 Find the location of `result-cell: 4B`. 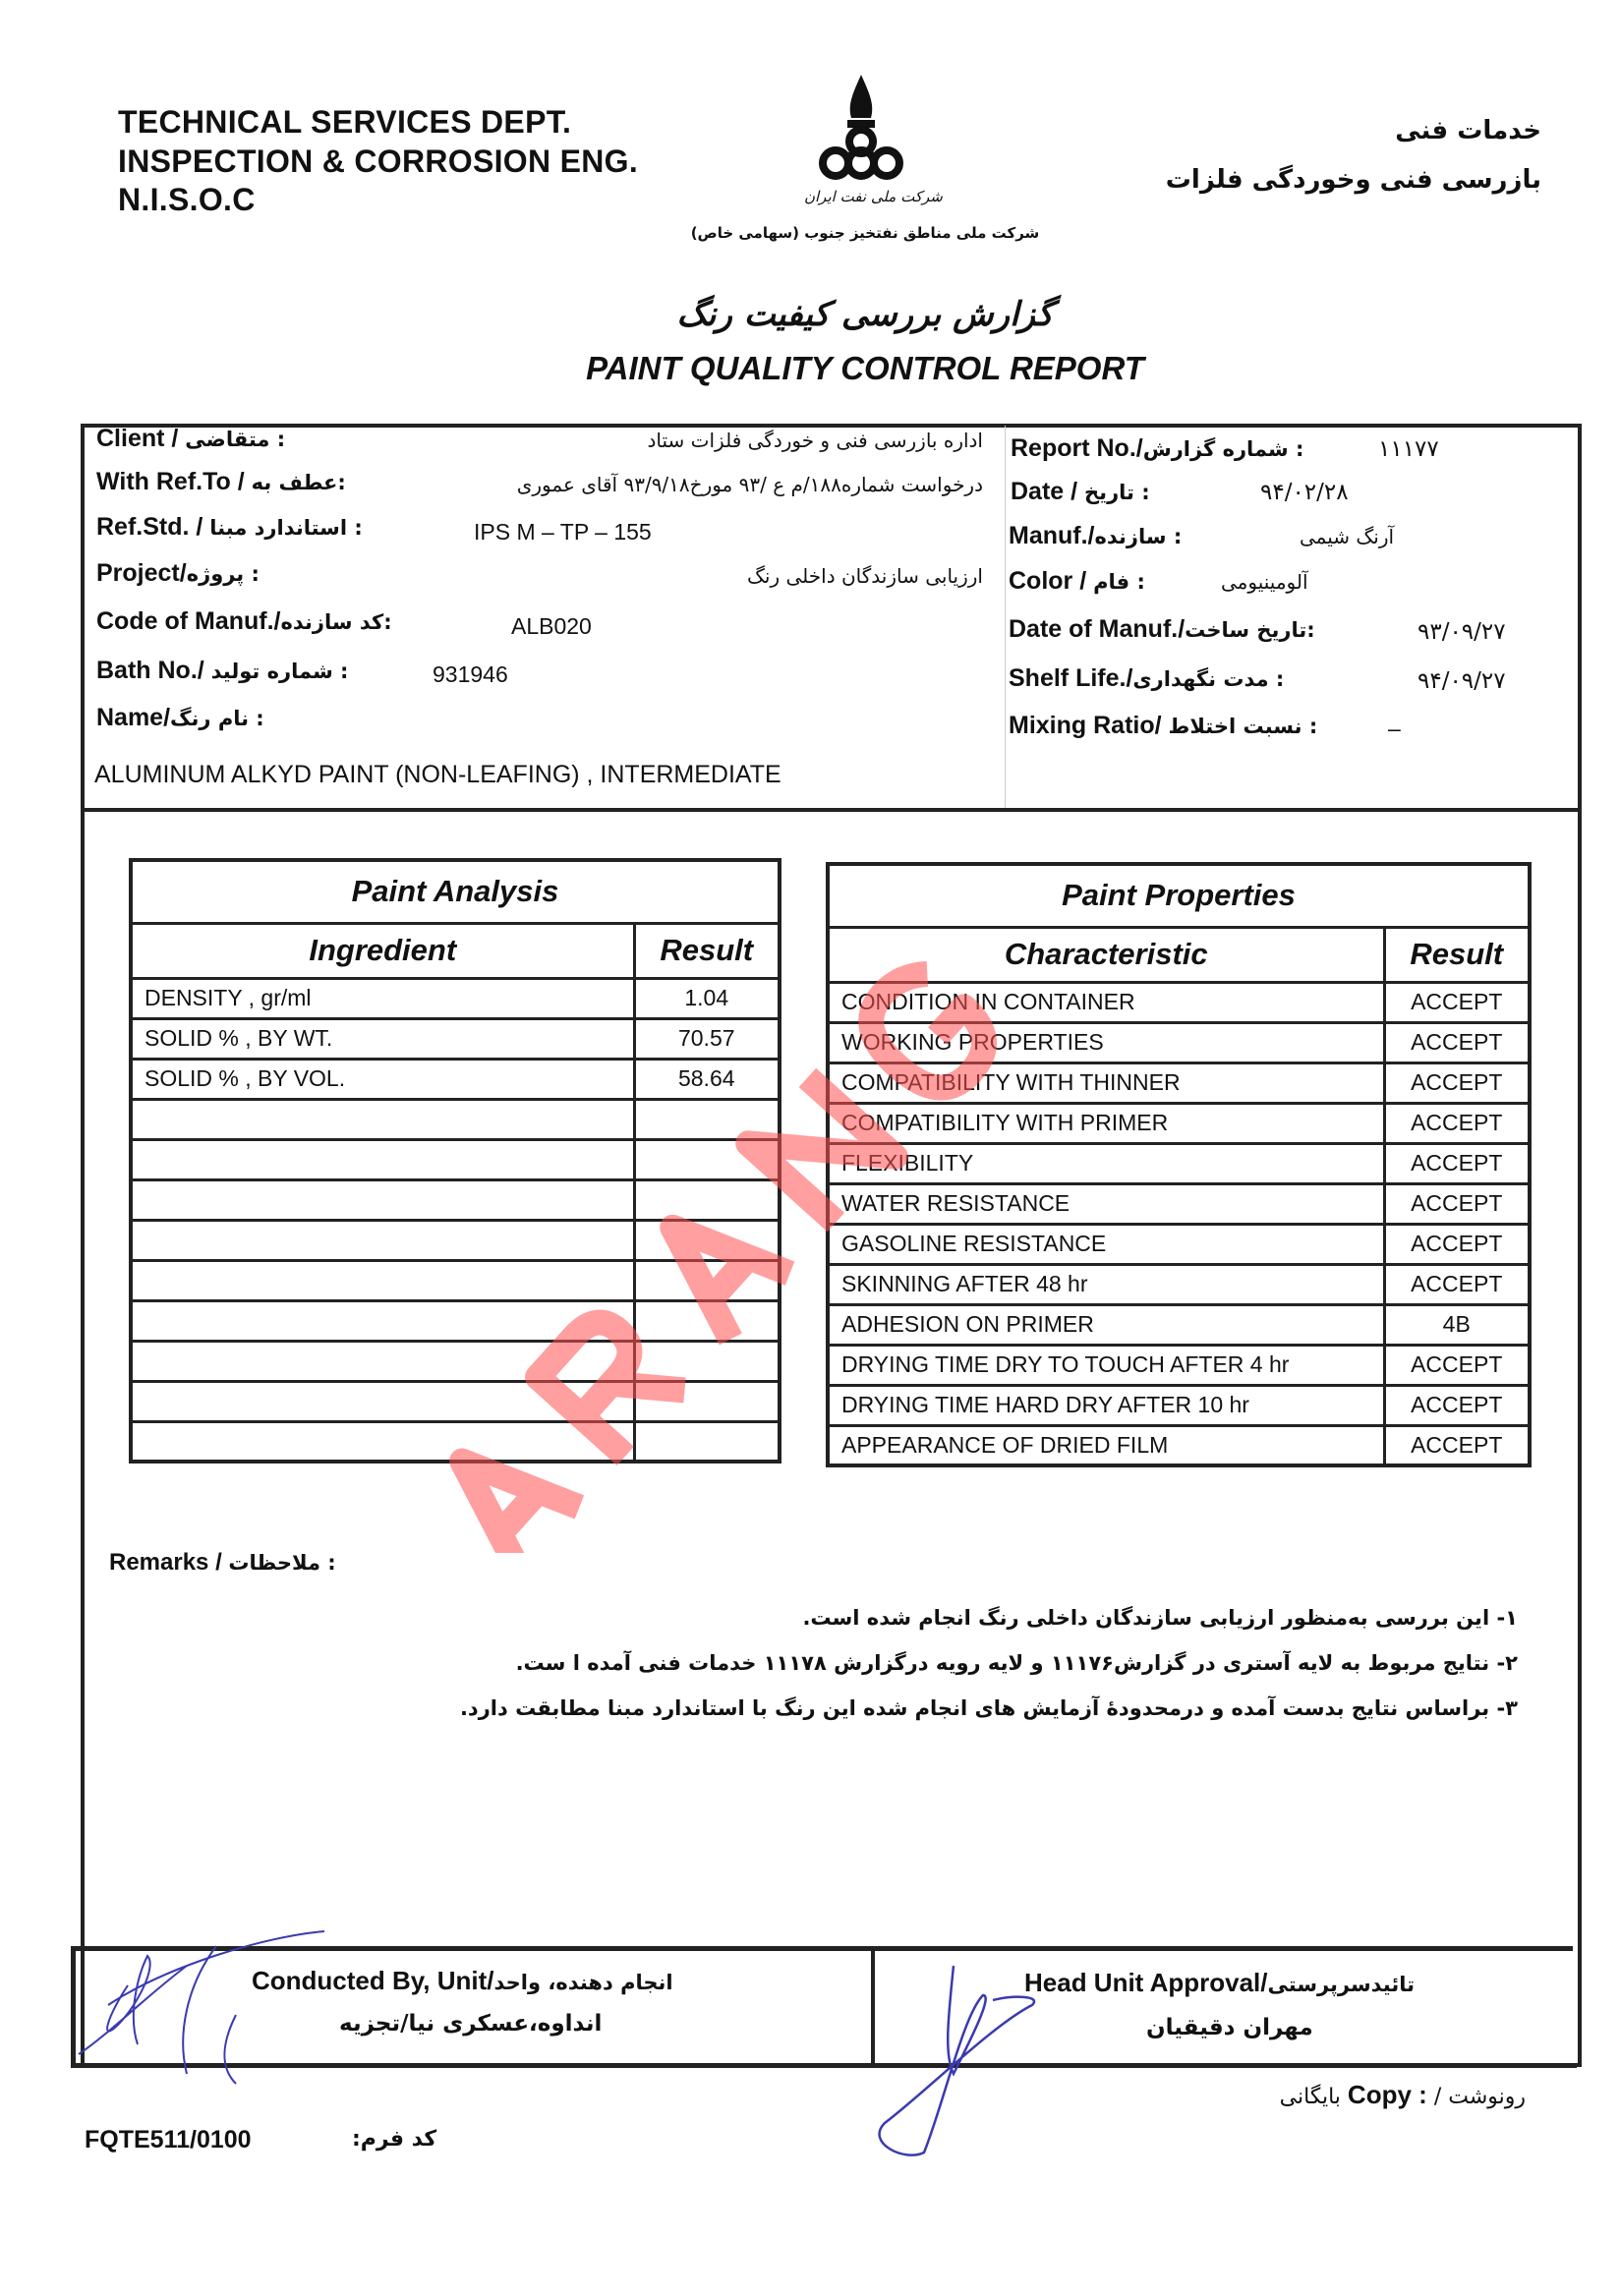

result-cell: 4B is located at coordinates (1457, 1324).